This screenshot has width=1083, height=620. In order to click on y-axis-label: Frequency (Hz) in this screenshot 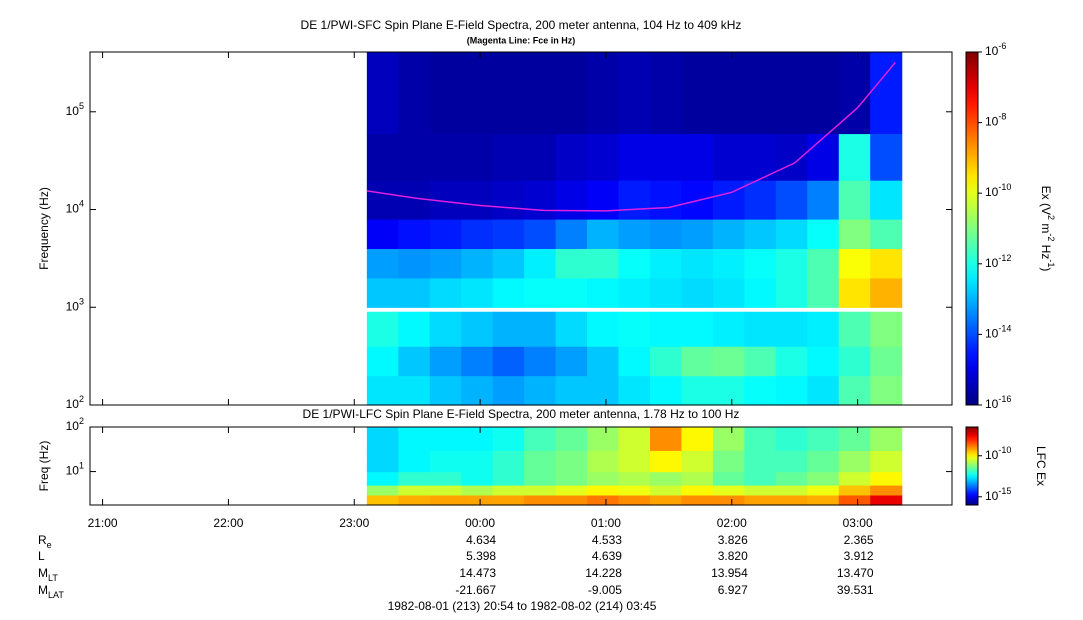, I will do `click(44, 228)`.